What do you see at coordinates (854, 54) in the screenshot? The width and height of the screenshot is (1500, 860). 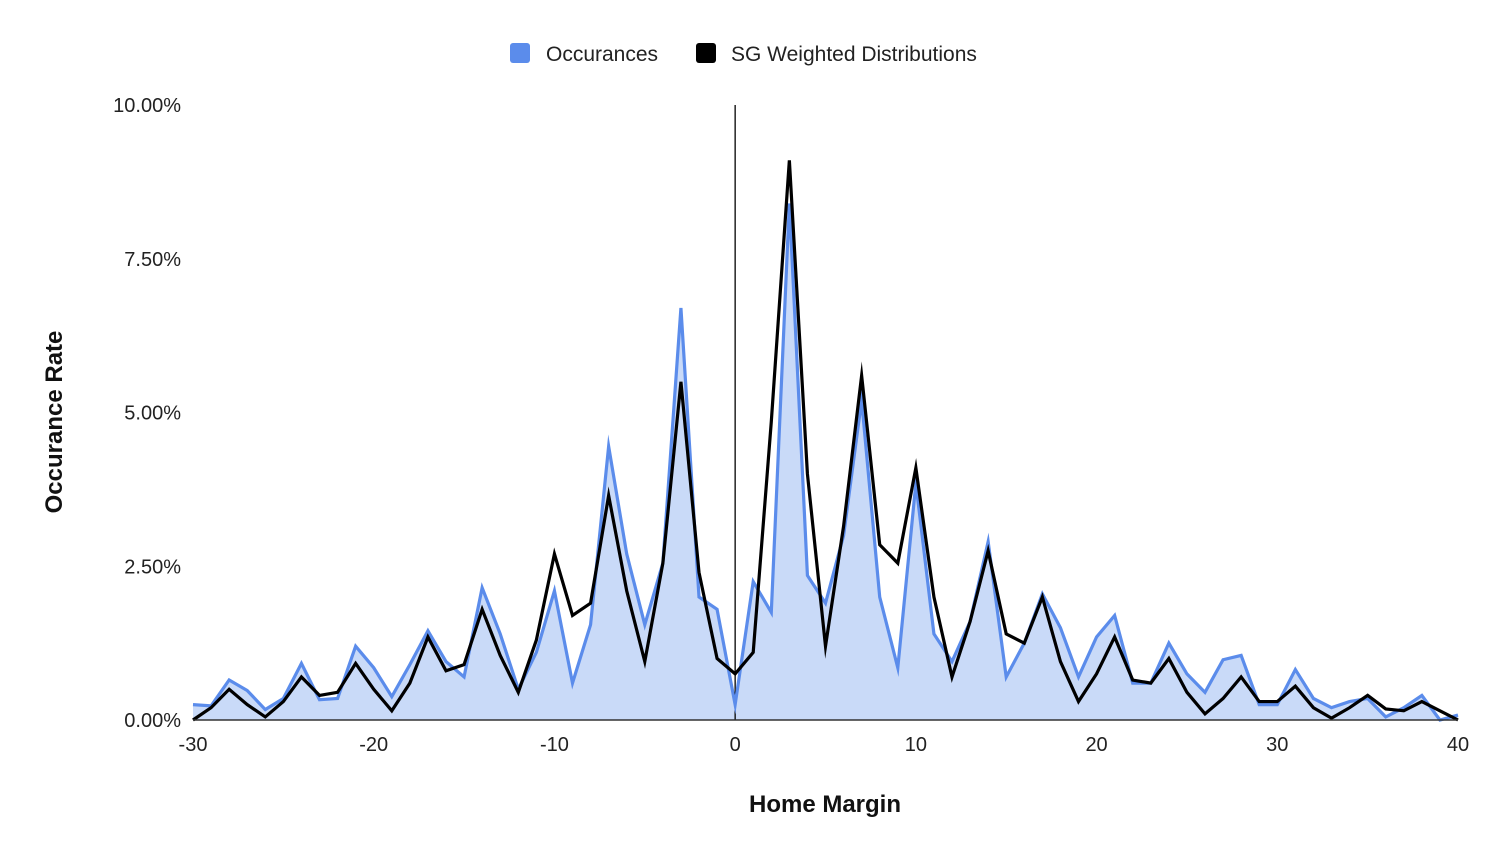 I see `legend-label-sg-weighted-distributions: SG Weighted Distributions` at bounding box center [854, 54].